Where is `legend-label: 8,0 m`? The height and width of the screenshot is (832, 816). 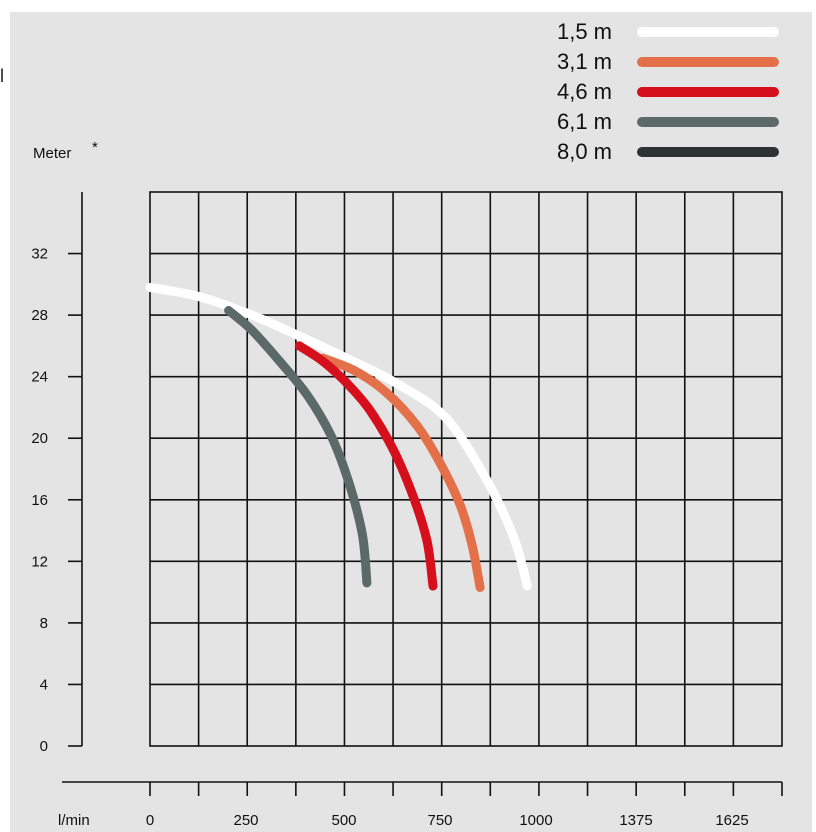
legend-label: 8,0 m is located at coordinates (584, 151).